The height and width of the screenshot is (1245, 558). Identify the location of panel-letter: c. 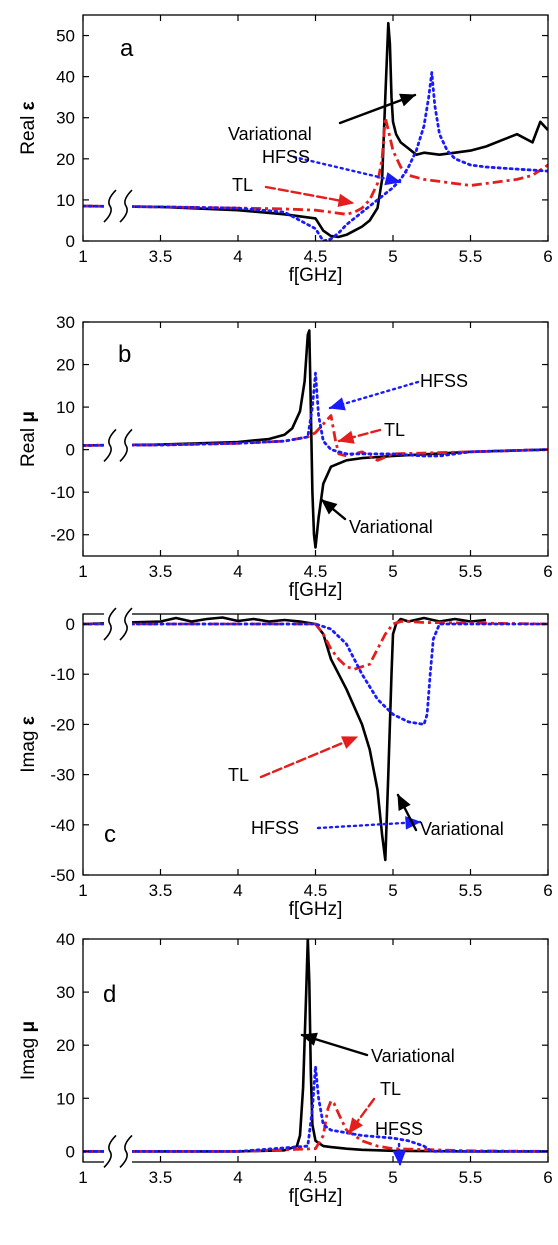
(110, 834).